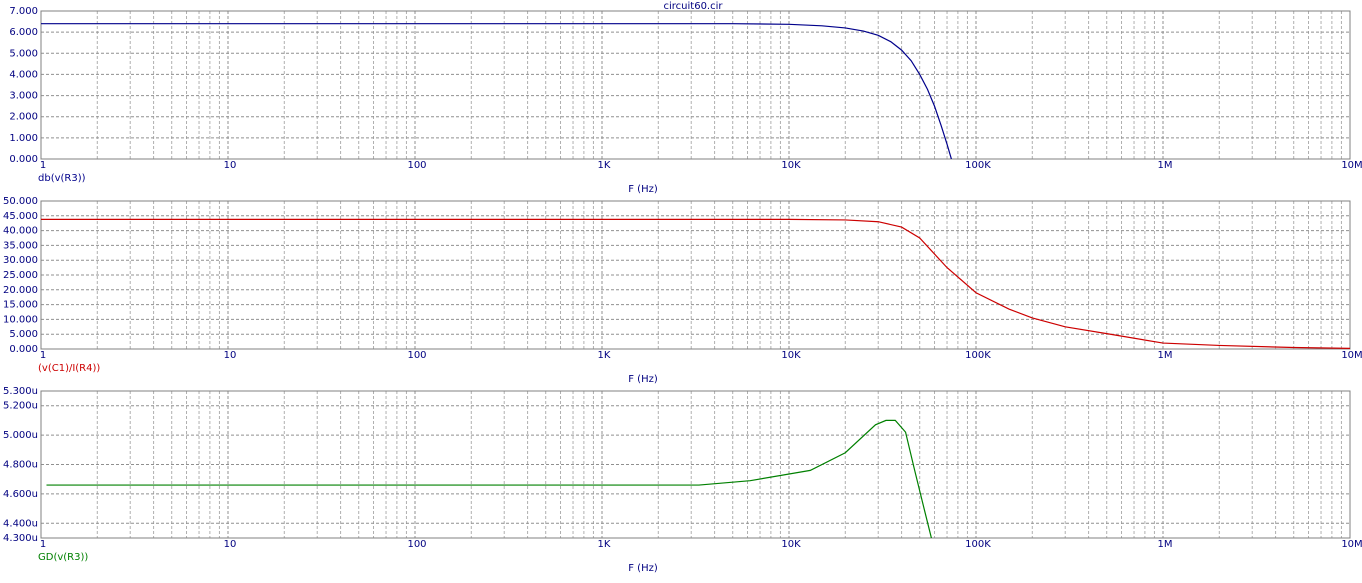  I want to click on y-tick-label: 4.000, so click(23, 74).